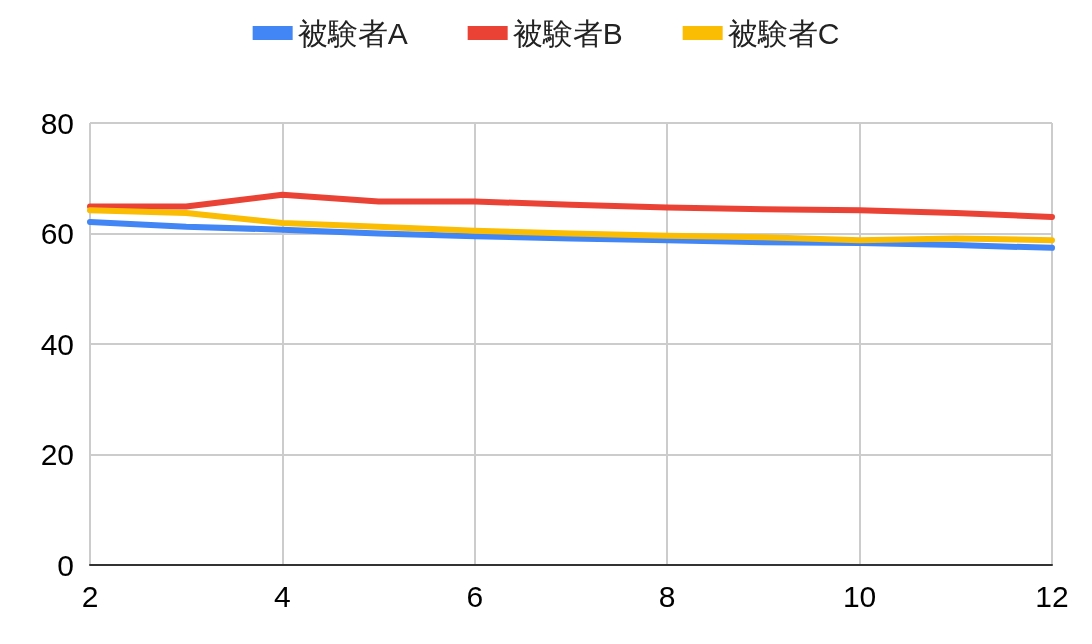 The height and width of the screenshot is (644, 1092). Describe the element at coordinates (783, 33) in the screenshot. I see `legend-label: 被験者C` at that location.